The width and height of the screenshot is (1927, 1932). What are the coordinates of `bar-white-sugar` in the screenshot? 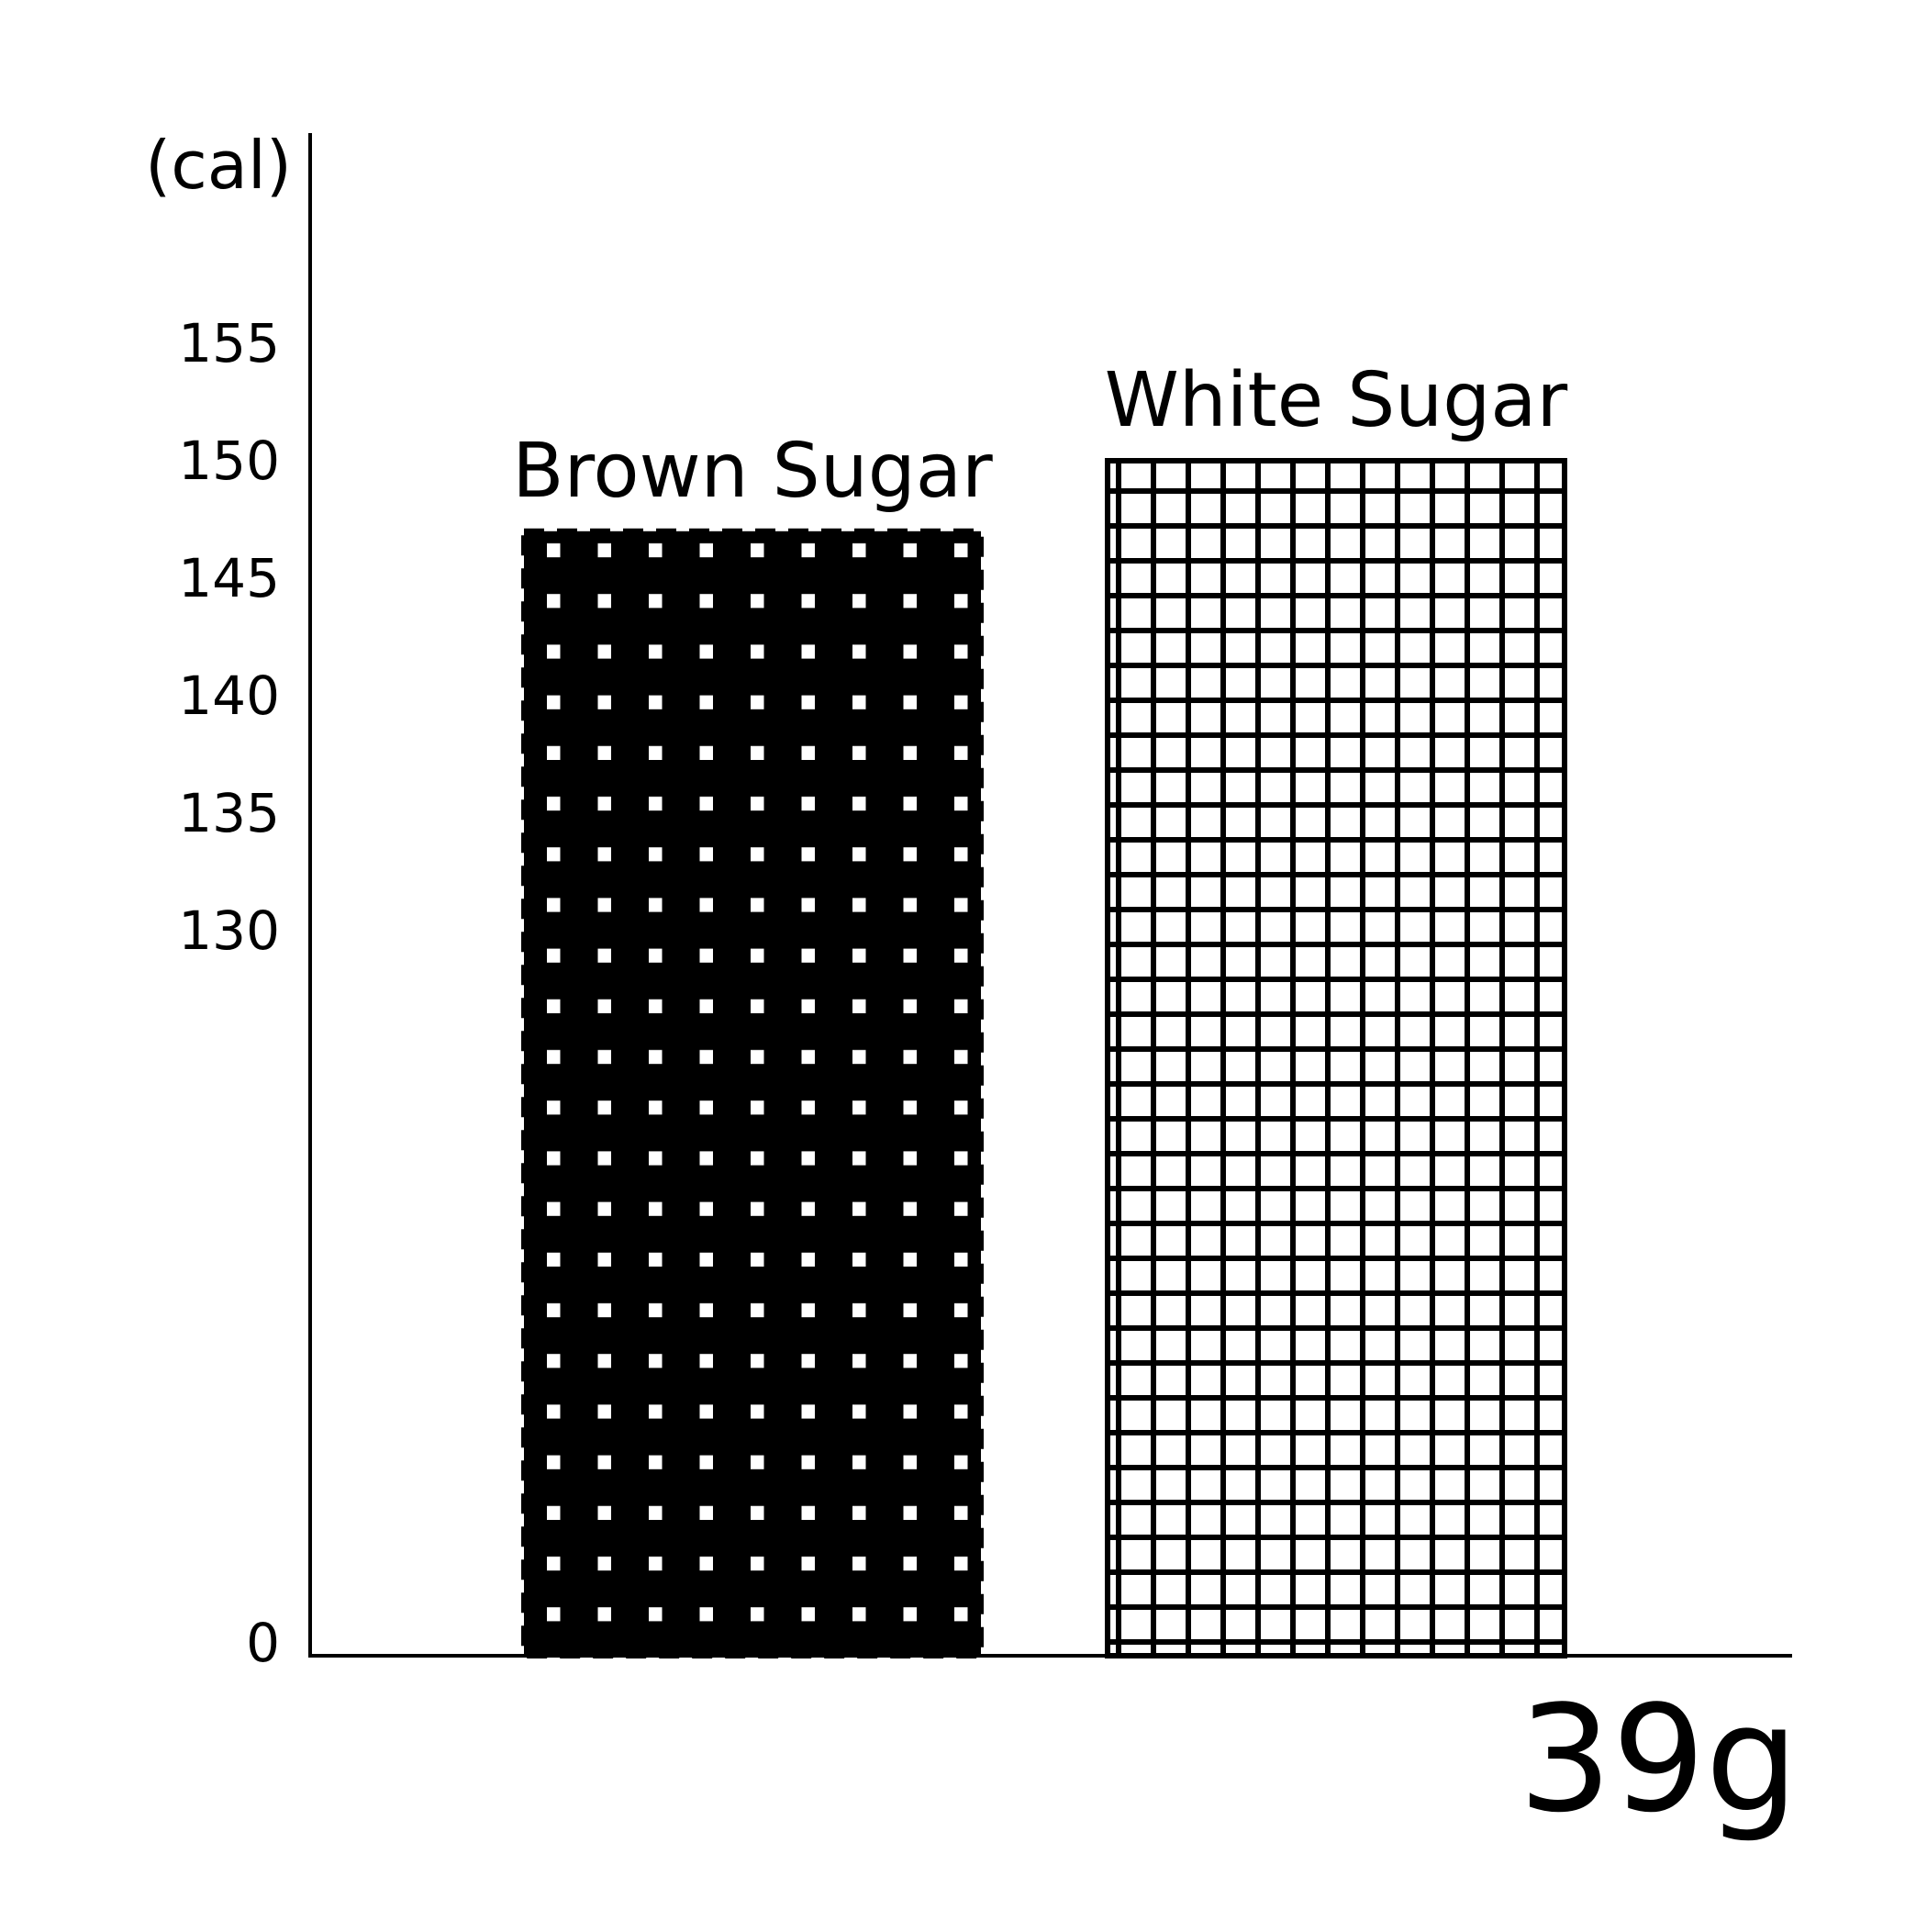 It's located at (1336, 1058).